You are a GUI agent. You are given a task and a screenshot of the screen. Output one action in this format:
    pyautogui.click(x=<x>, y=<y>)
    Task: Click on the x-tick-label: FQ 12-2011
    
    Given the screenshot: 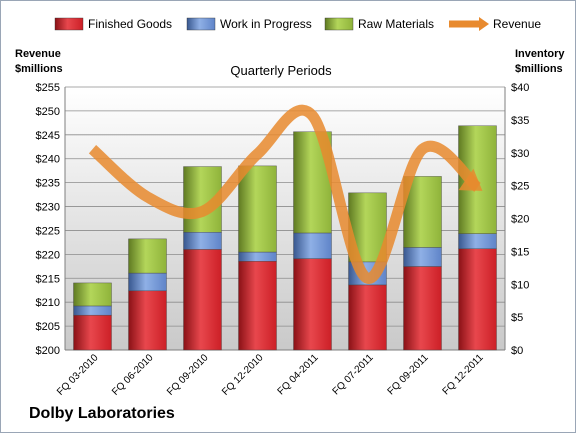 What is the action you would take?
    pyautogui.click(x=463, y=374)
    